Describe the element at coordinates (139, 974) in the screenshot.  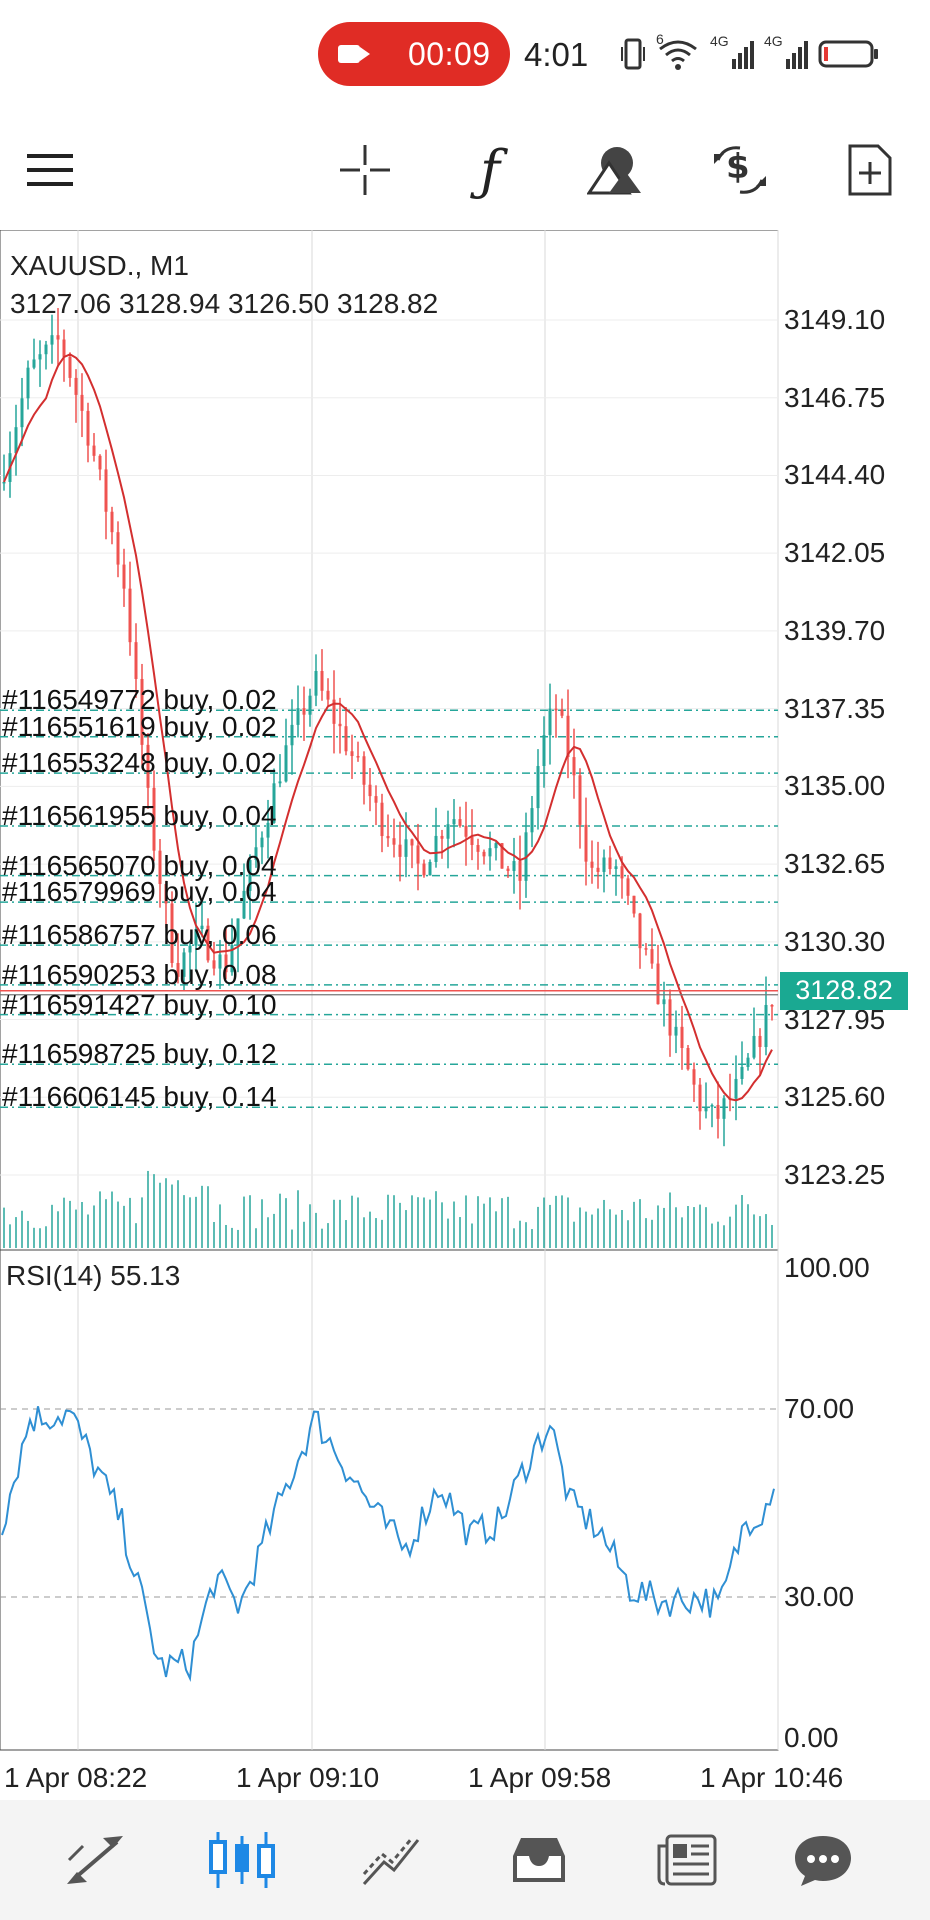
I see `order-label: #116590253 buy, 0.08` at that location.